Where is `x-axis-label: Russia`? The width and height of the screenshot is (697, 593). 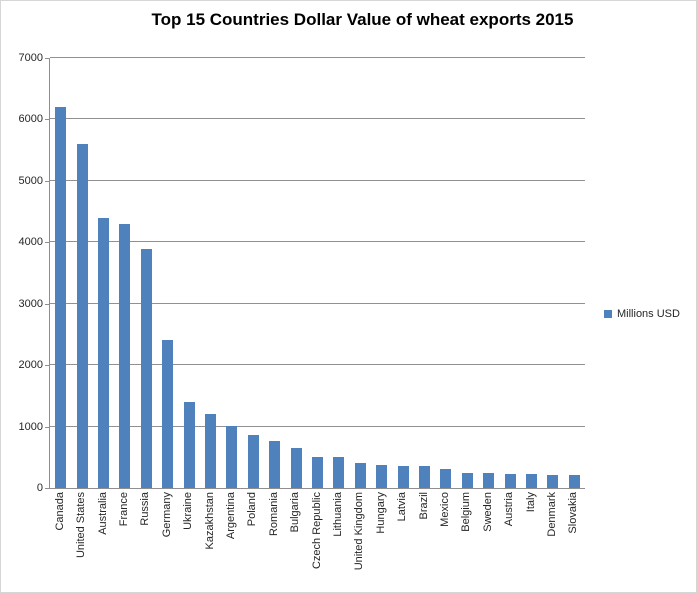 x-axis-label: Russia is located at coordinates (145, 509).